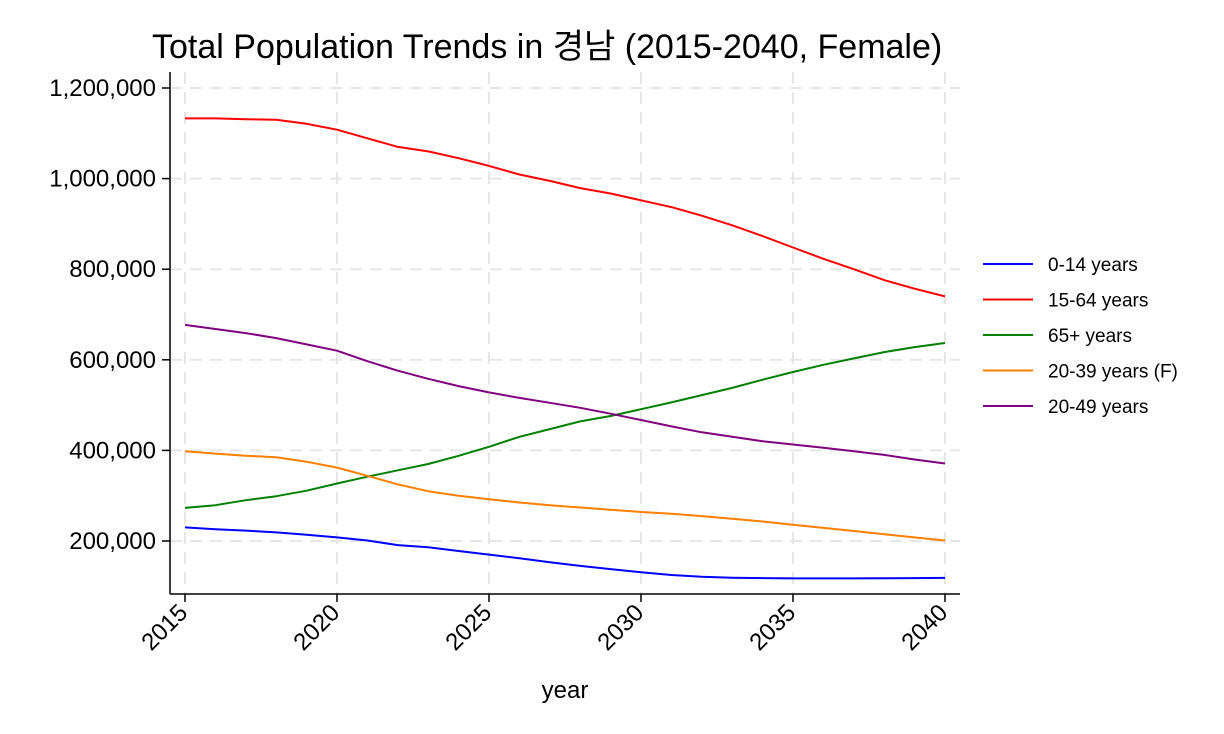 This screenshot has height=734, width=1224. What do you see at coordinates (112, 360) in the screenshot?
I see `y-tick-label: 600,000` at bounding box center [112, 360].